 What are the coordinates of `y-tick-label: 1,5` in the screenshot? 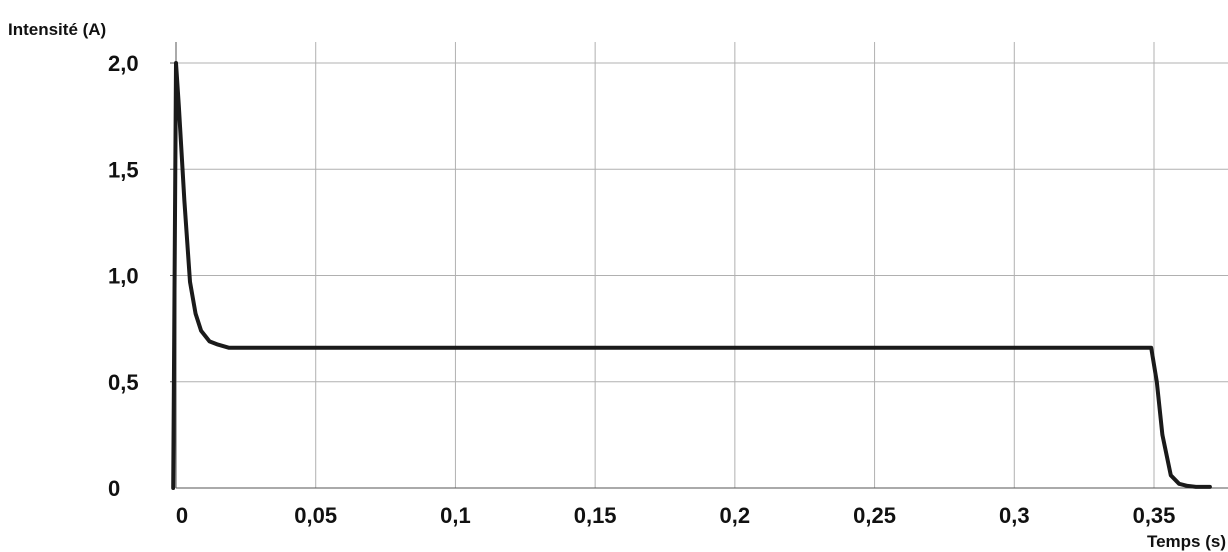 It's located at (123, 169).